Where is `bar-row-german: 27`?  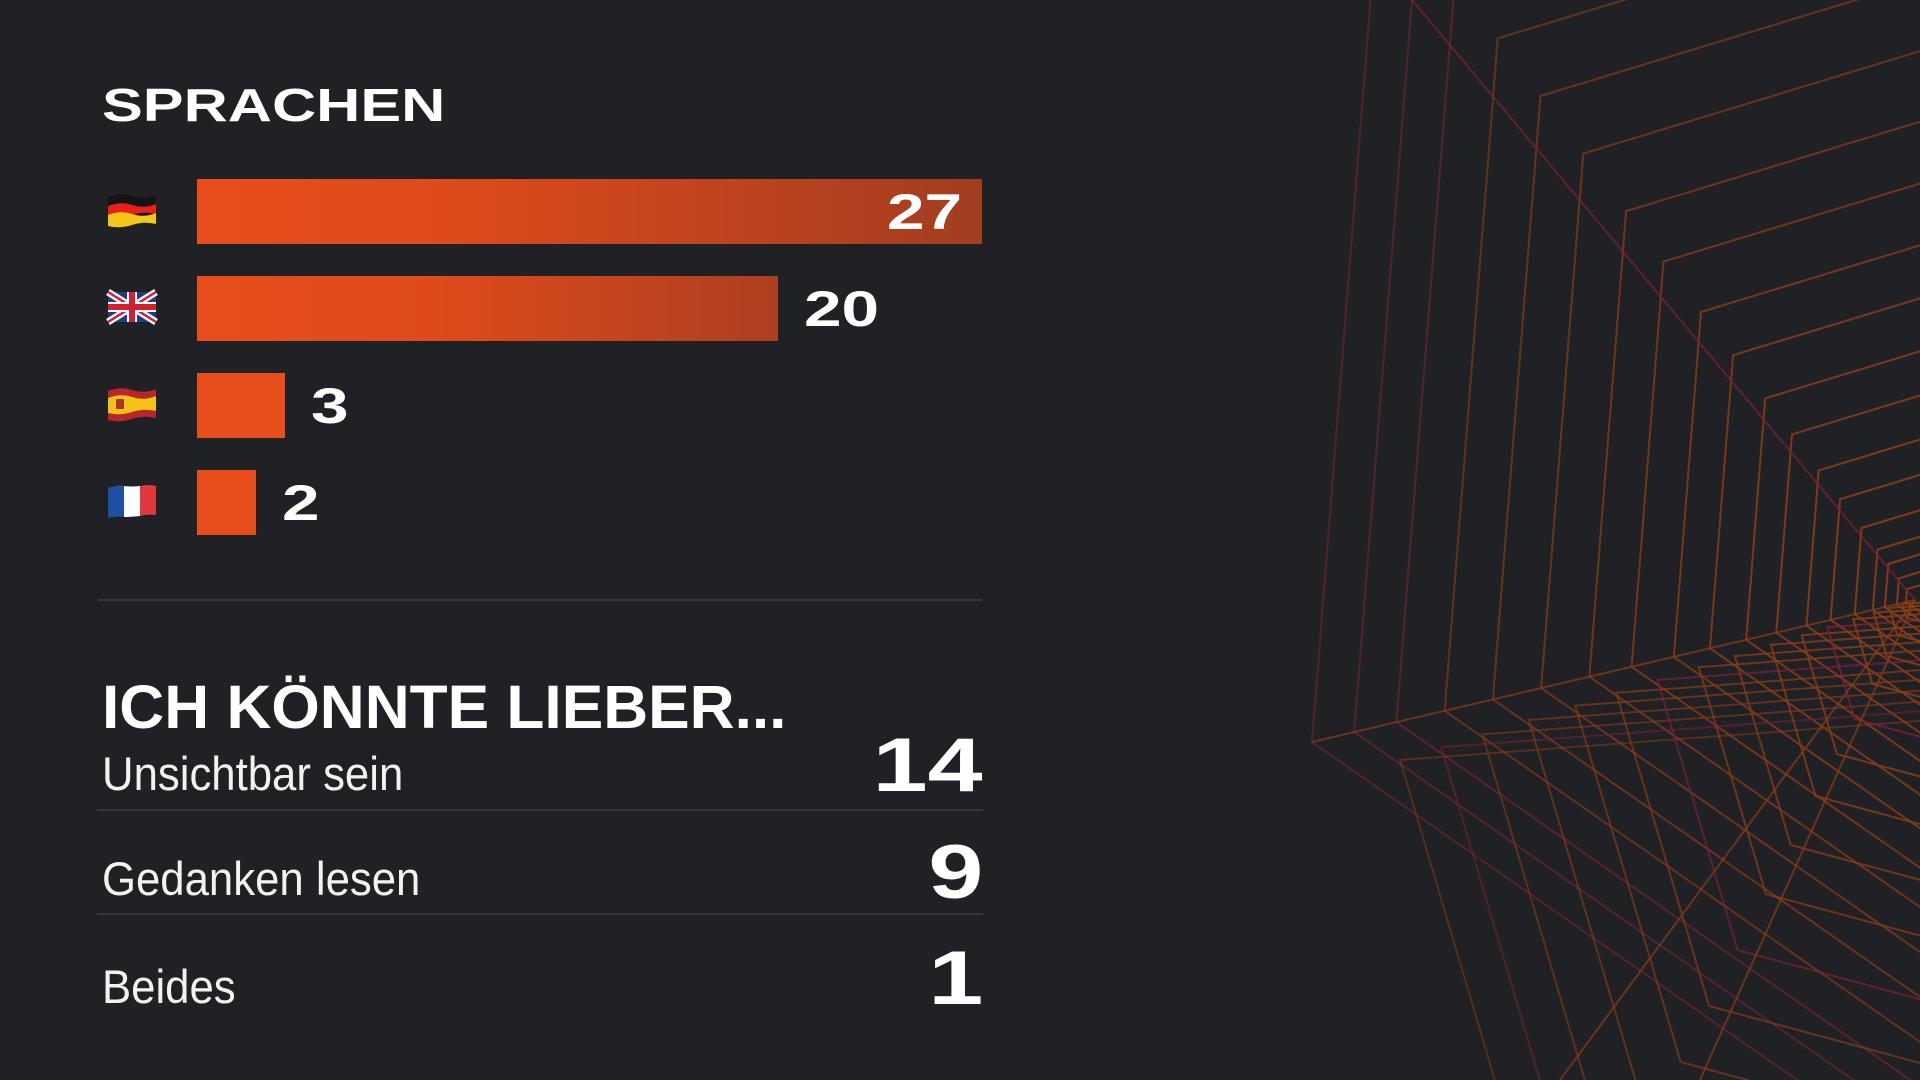
bar-row-german: 27 is located at coordinates (550, 211).